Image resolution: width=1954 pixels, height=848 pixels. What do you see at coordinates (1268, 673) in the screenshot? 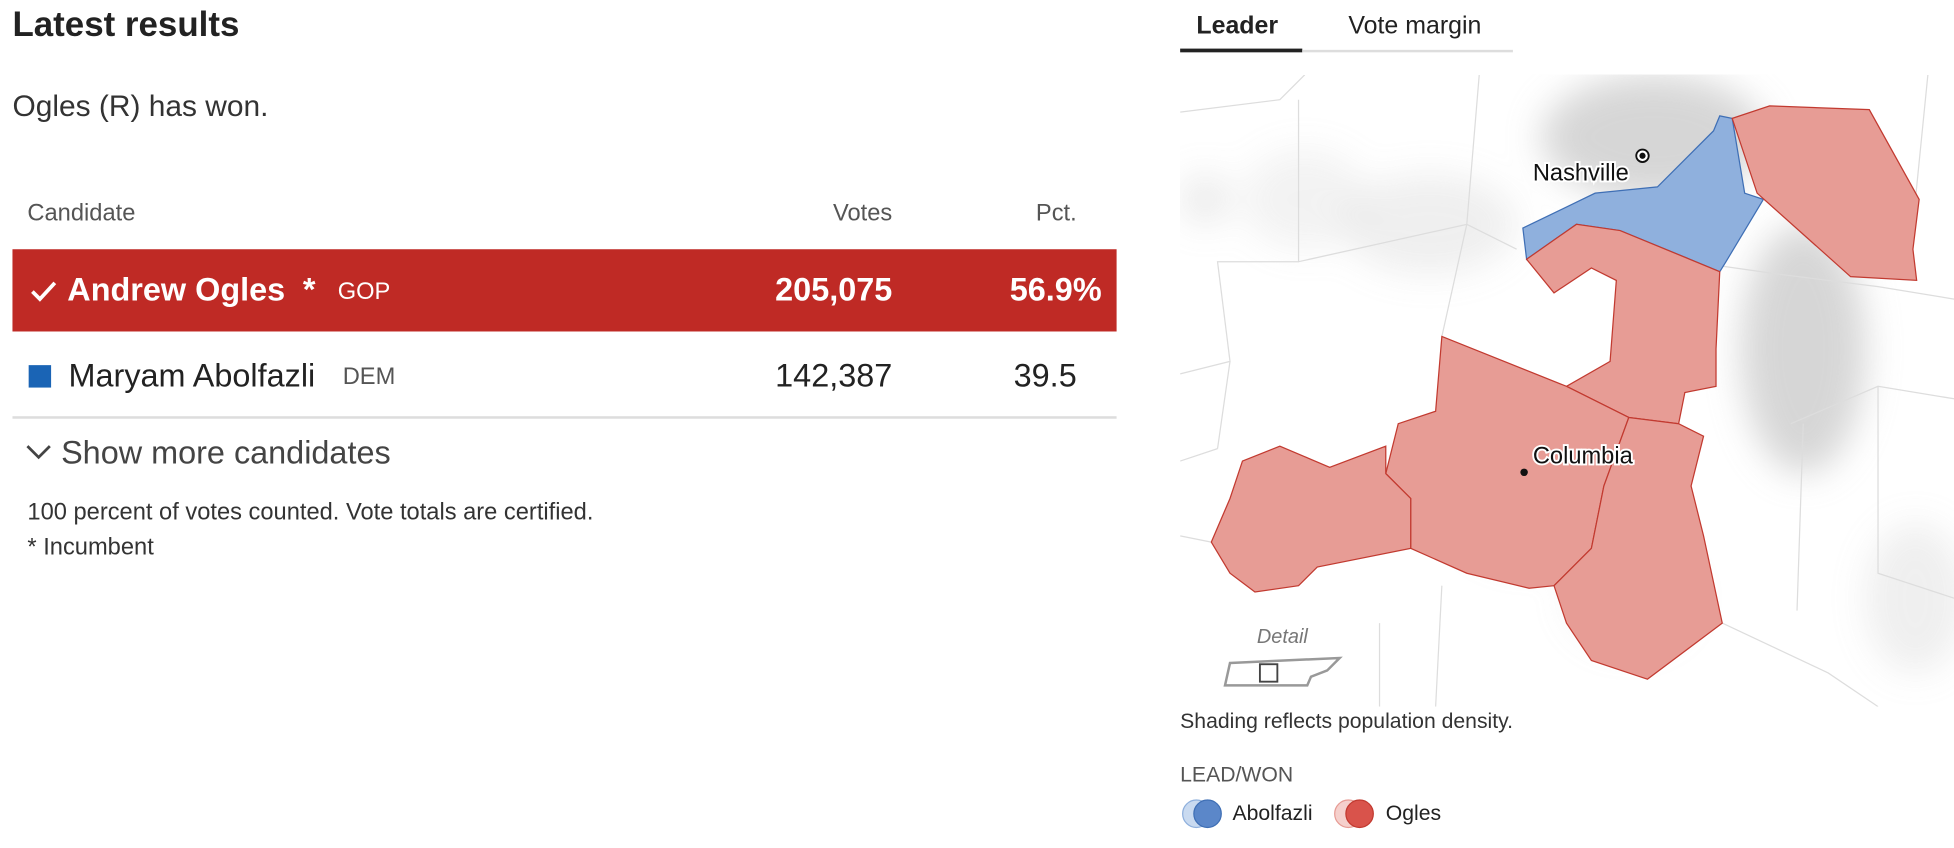
I see `detail-box` at bounding box center [1268, 673].